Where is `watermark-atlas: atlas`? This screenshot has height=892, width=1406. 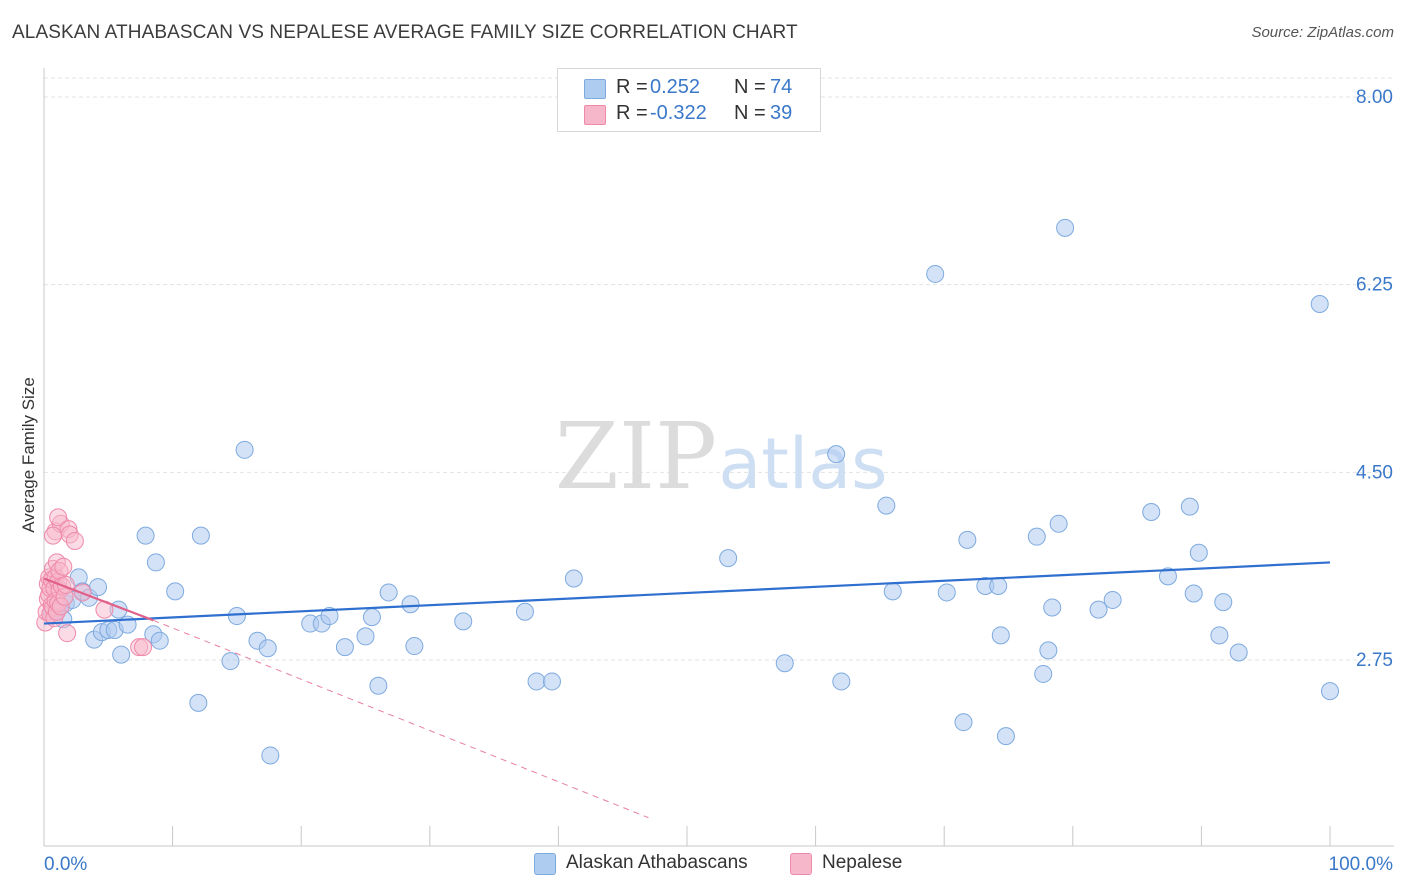
watermark-atlas: atlas is located at coordinates (802, 464).